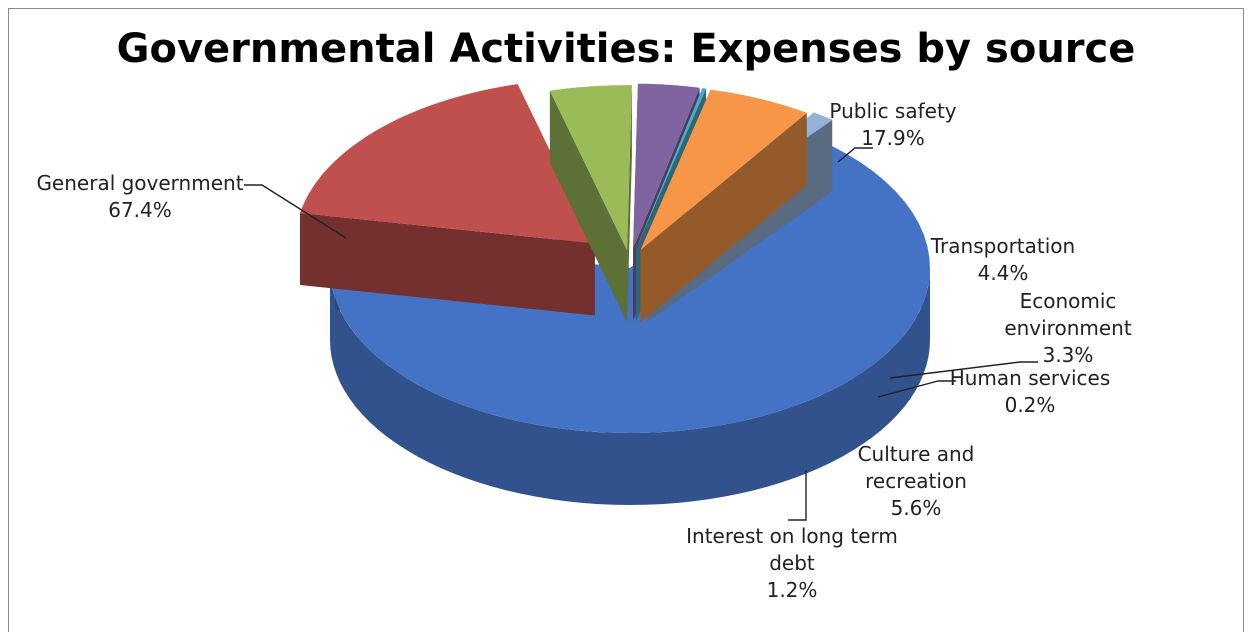 This screenshot has height=635, width=1252. I want to click on data-label-4: Economic environment 3.3%, so click(1010, 334).